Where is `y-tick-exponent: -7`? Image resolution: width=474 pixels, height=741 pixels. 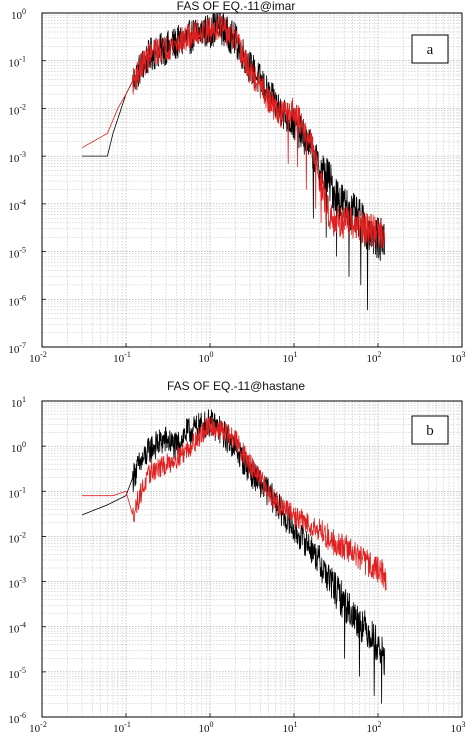
y-tick-exponent: -7 is located at coordinates (22, 345).